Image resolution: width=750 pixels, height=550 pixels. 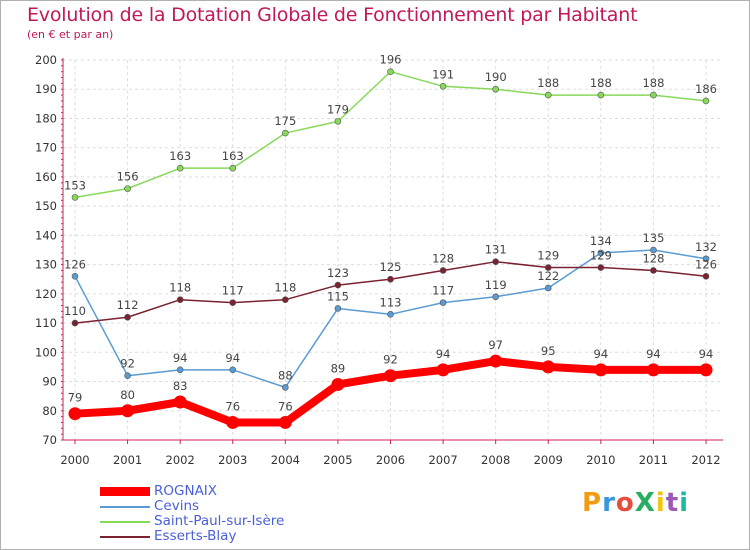 What do you see at coordinates (496, 285) in the screenshot?
I see `data-label-cevins: 119` at bounding box center [496, 285].